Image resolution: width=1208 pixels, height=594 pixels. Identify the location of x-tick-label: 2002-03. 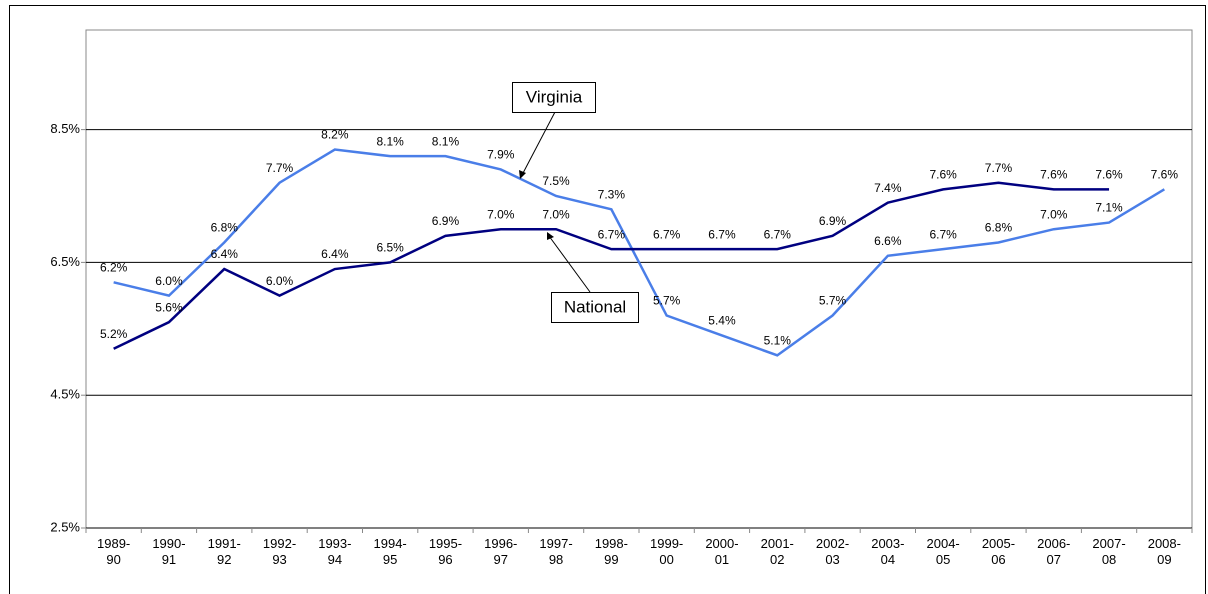
(832, 551).